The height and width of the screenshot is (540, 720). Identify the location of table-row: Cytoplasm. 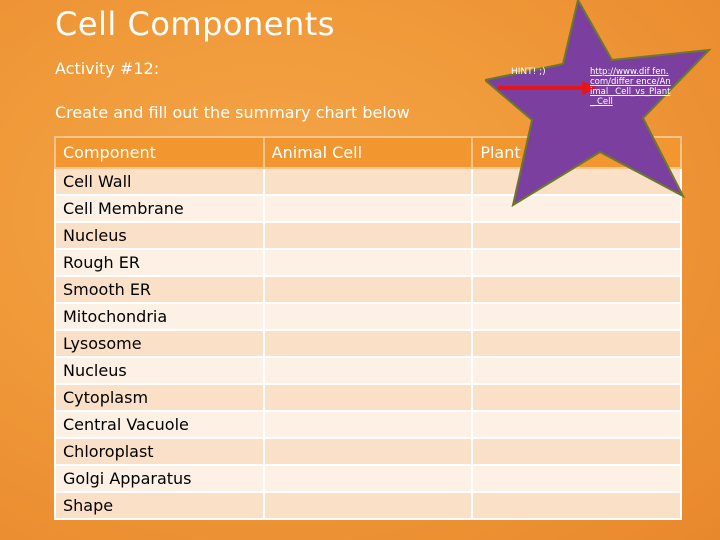
(368, 397).